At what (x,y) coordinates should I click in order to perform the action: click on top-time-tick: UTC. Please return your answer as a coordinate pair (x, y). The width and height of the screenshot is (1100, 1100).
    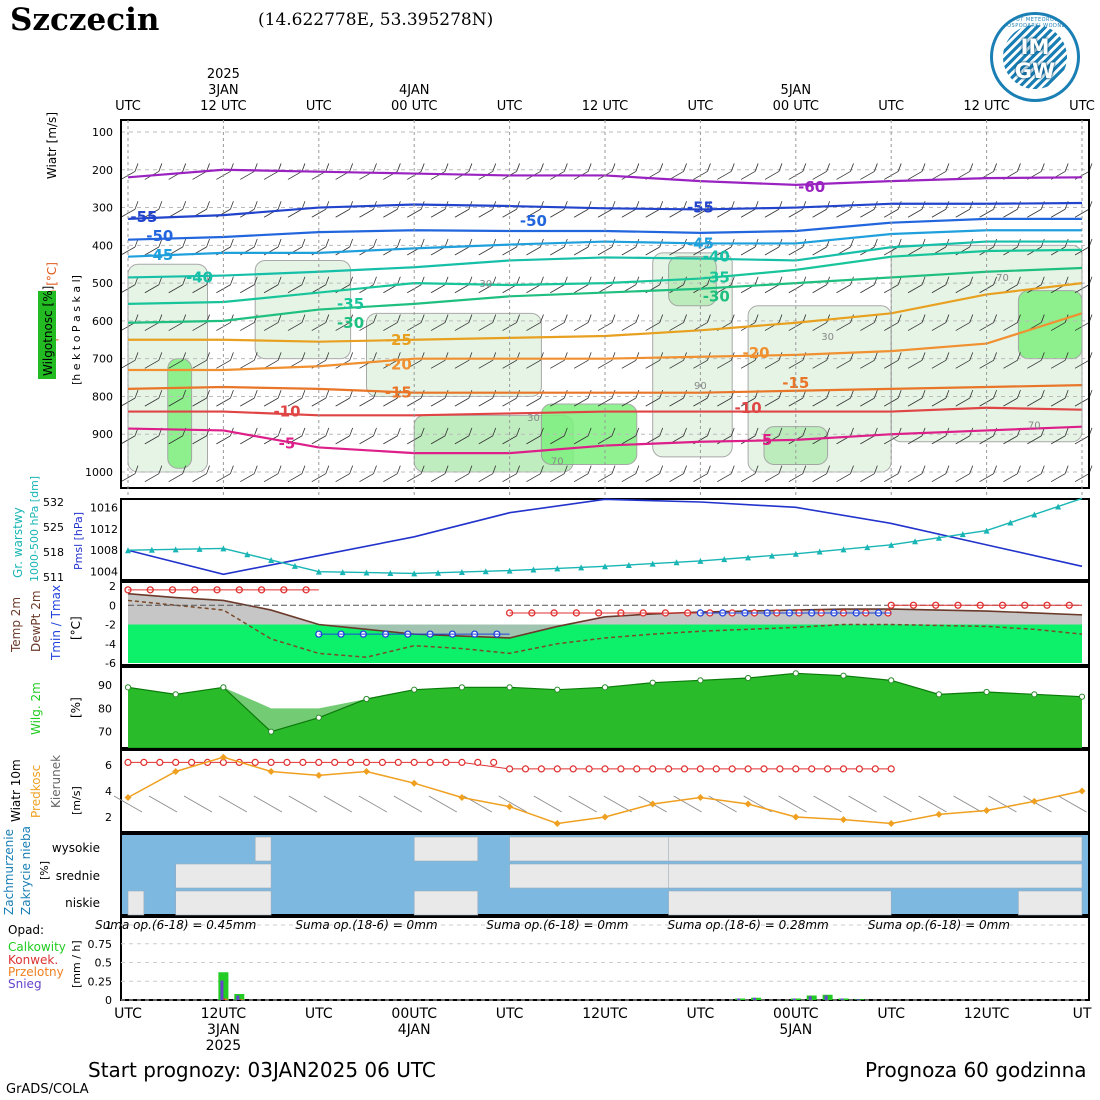
    Looking at the image, I should click on (319, 106).